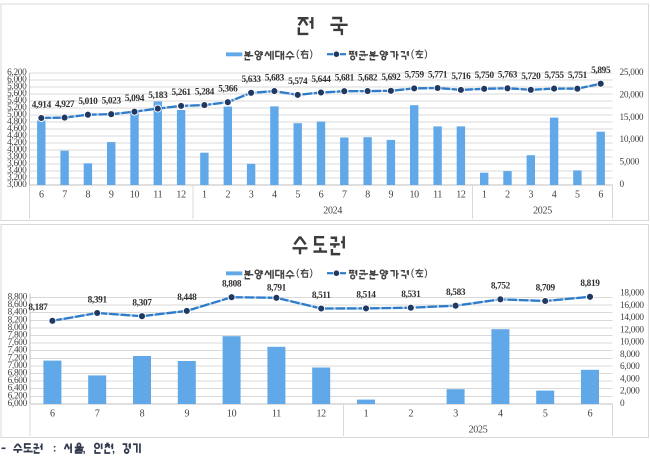  I want to click on svg-text: 5,720, so click(531, 77).